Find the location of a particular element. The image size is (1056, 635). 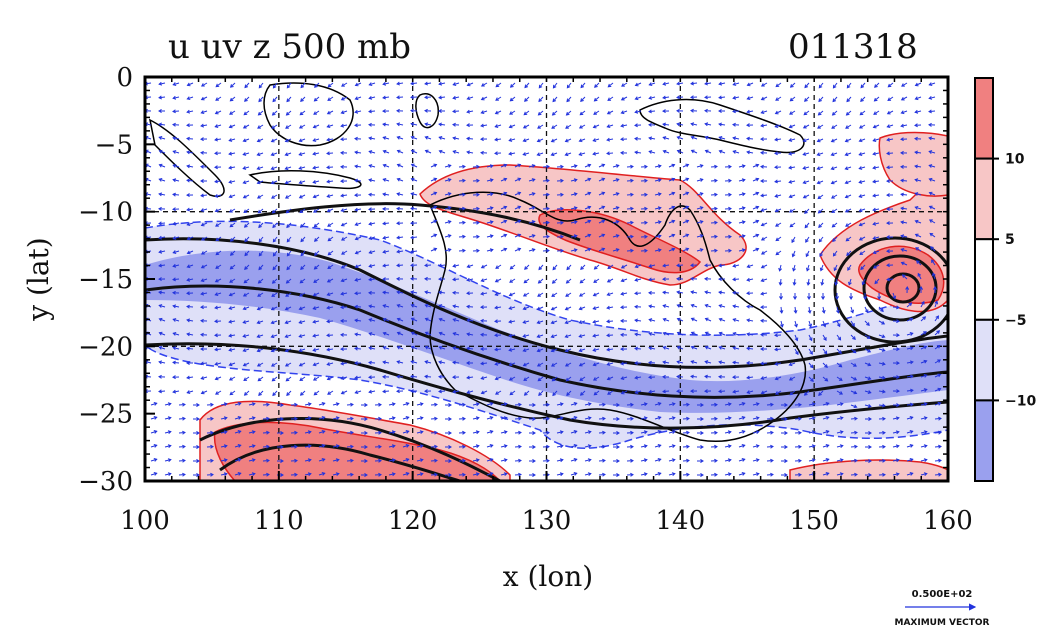

y-tick-label--10: −10 is located at coordinates (105, 213).